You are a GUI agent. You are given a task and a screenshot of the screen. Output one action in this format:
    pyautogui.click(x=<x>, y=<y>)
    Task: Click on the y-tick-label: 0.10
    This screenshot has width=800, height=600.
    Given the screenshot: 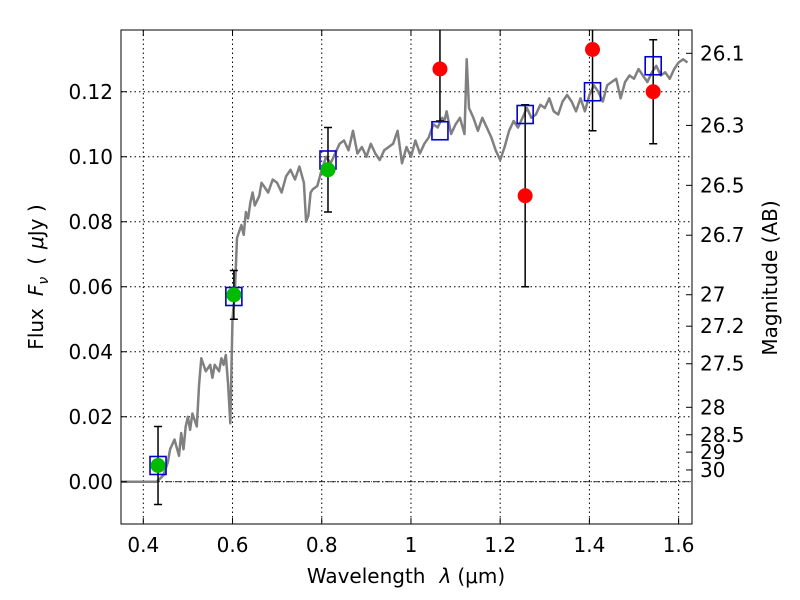 What is the action you would take?
    pyautogui.click(x=90, y=157)
    